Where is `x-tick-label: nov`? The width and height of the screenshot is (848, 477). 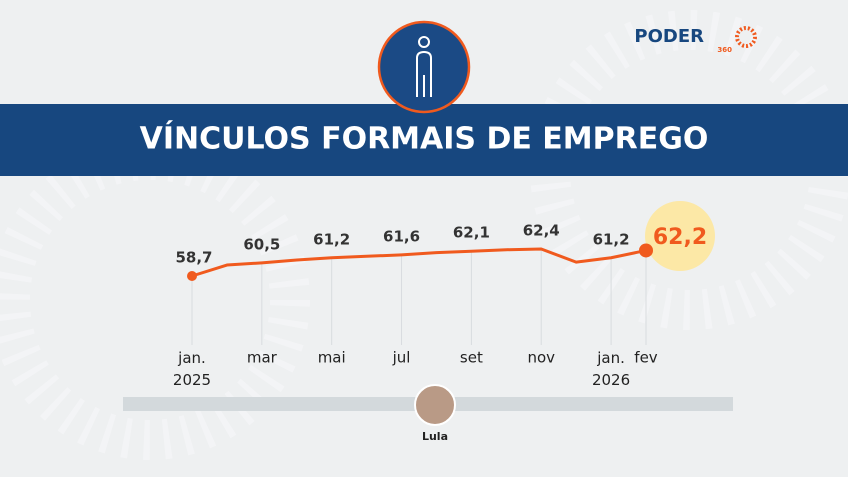 x-tick-label: nov is located at coordinates (541, 358).